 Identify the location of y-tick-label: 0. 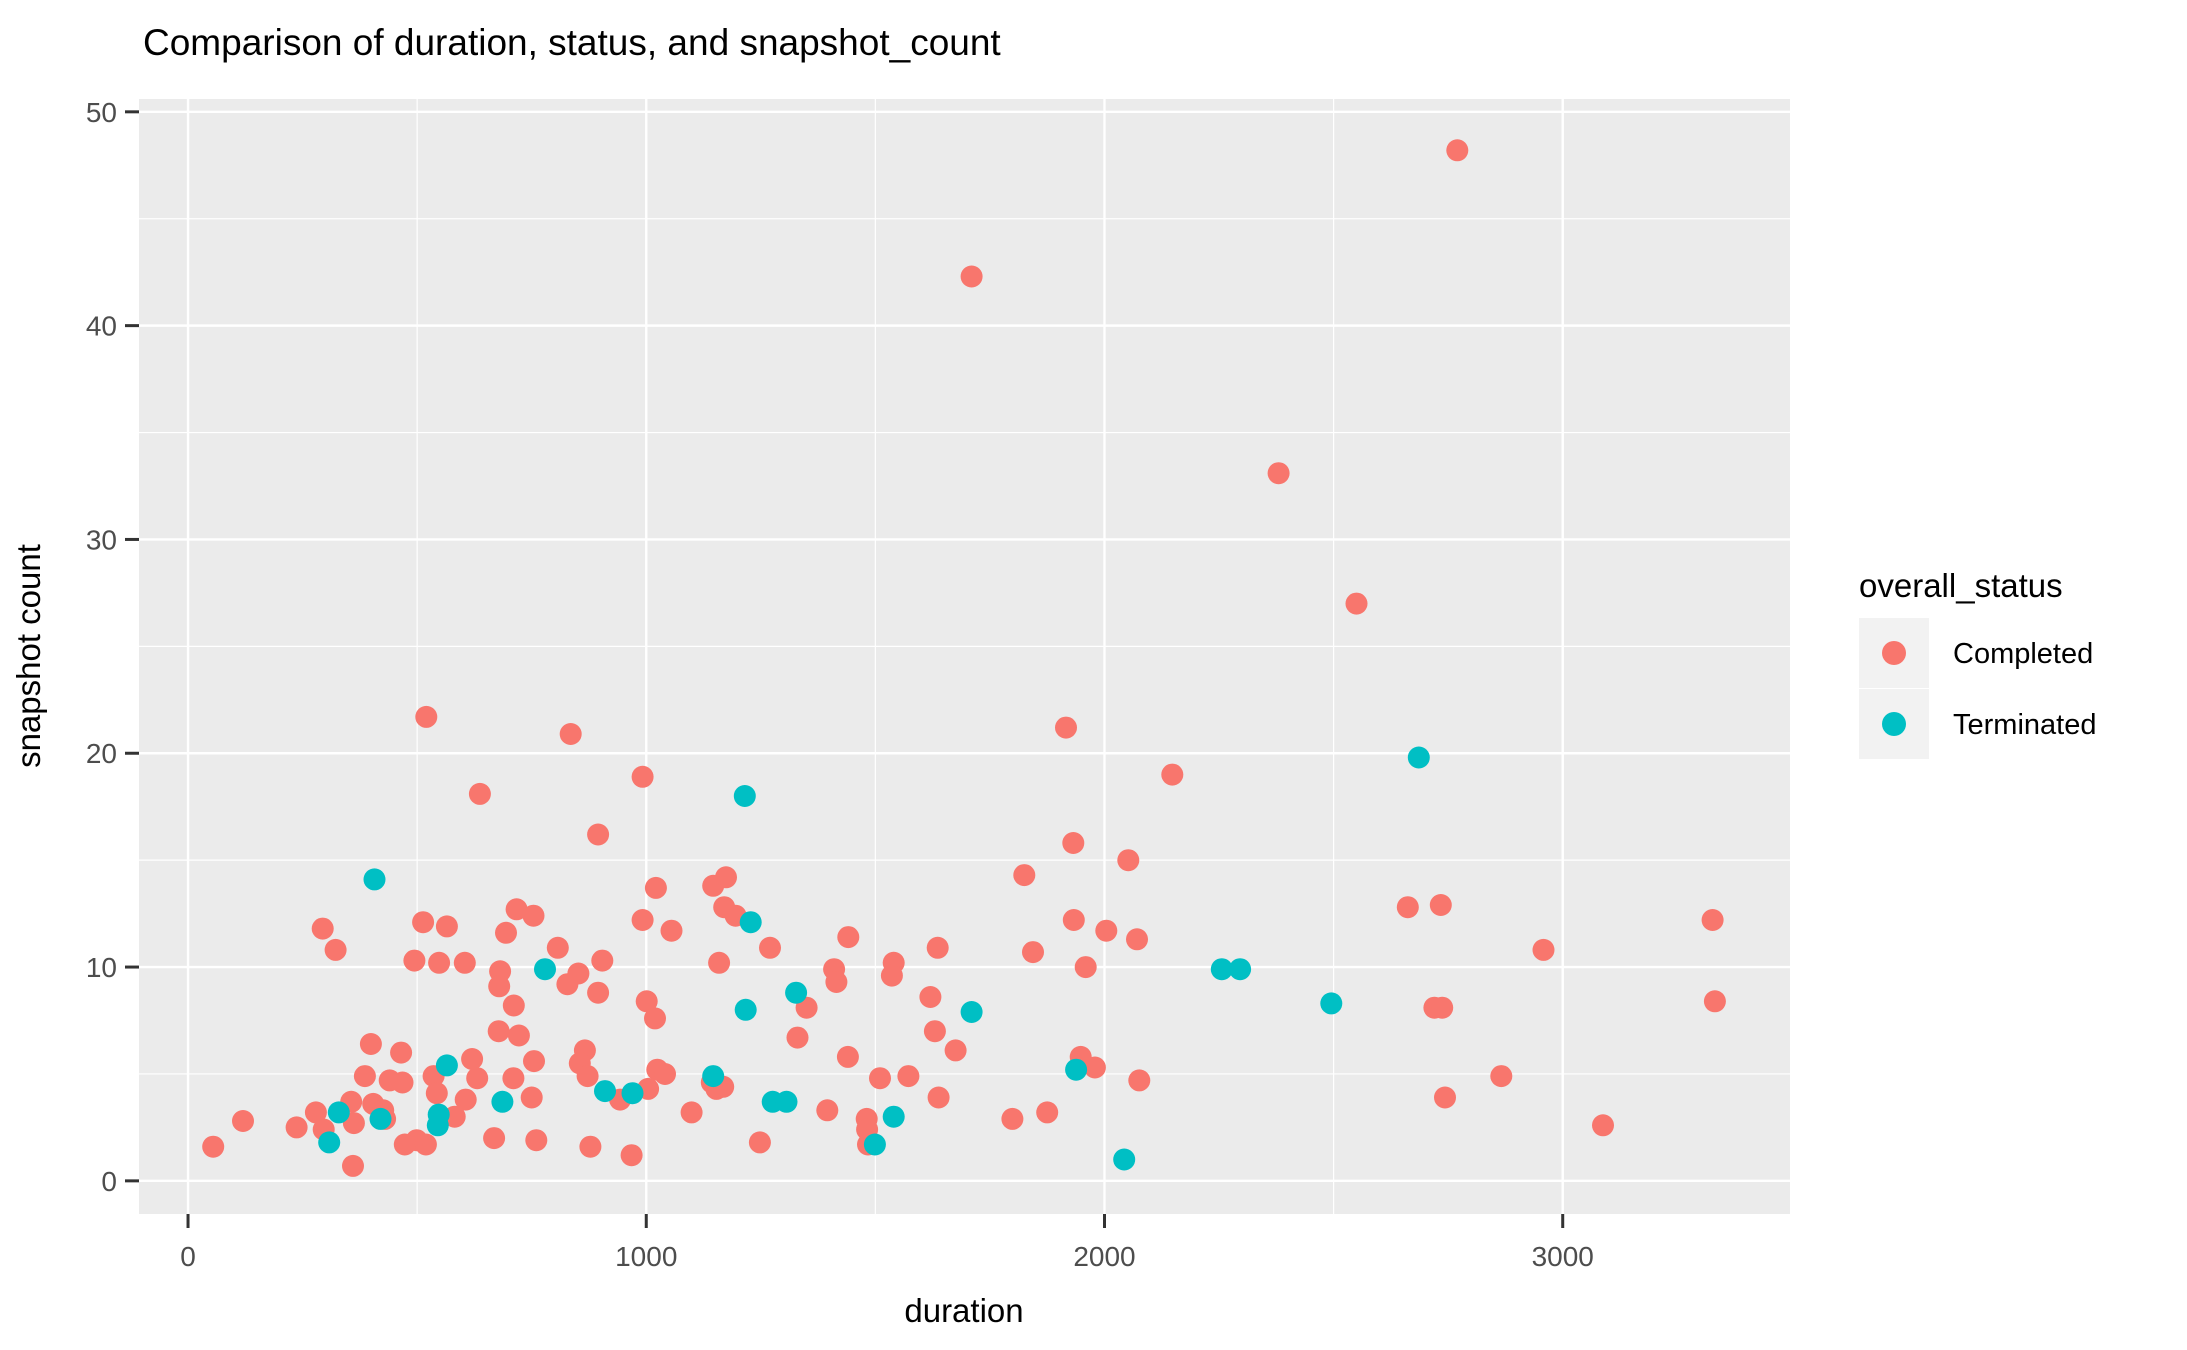
(109, 1181).